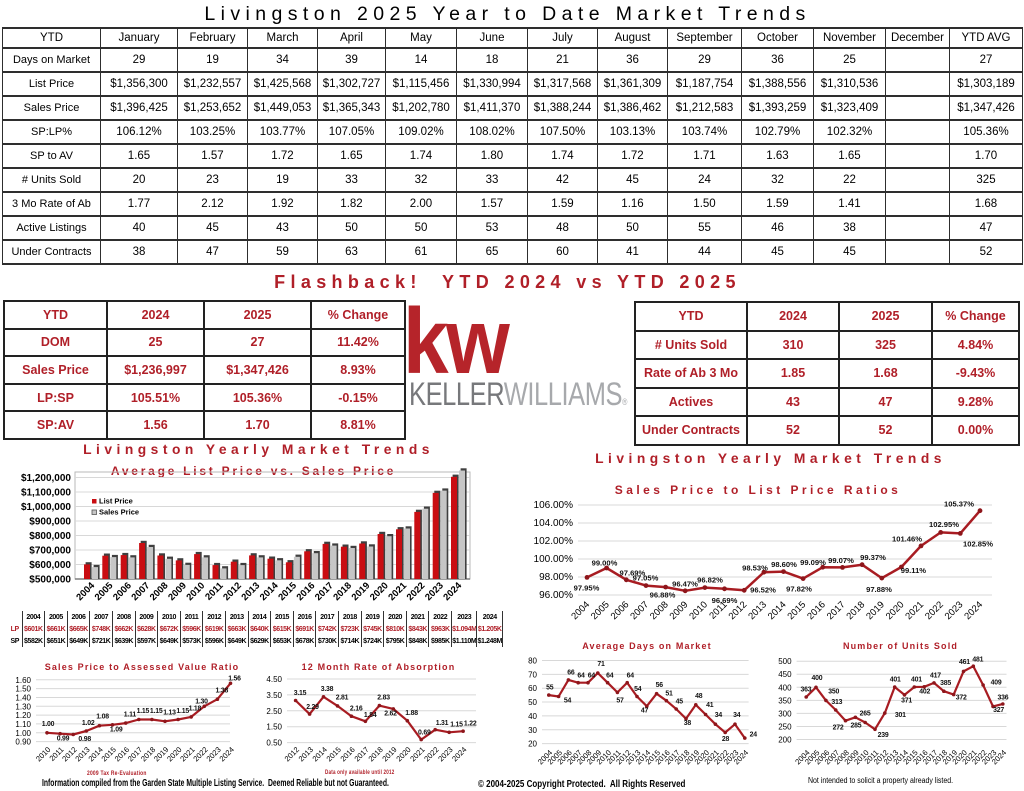 The width and height of the screenshot is (1024, 791). I want to click on svg-text: $900,000, so click(50, 522).